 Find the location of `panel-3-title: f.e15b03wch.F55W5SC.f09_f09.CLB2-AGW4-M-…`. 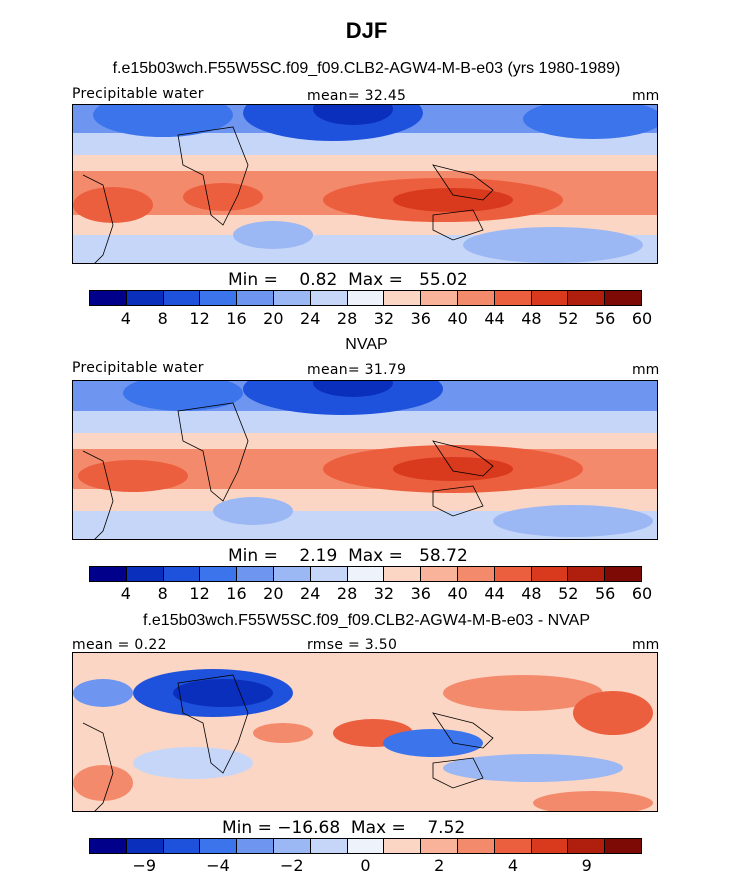

panel-3-title: f.e15b03wch.F55W5SC.f09_f09.CLB2-AGW4-M-… is located at coordinates (366, 620).